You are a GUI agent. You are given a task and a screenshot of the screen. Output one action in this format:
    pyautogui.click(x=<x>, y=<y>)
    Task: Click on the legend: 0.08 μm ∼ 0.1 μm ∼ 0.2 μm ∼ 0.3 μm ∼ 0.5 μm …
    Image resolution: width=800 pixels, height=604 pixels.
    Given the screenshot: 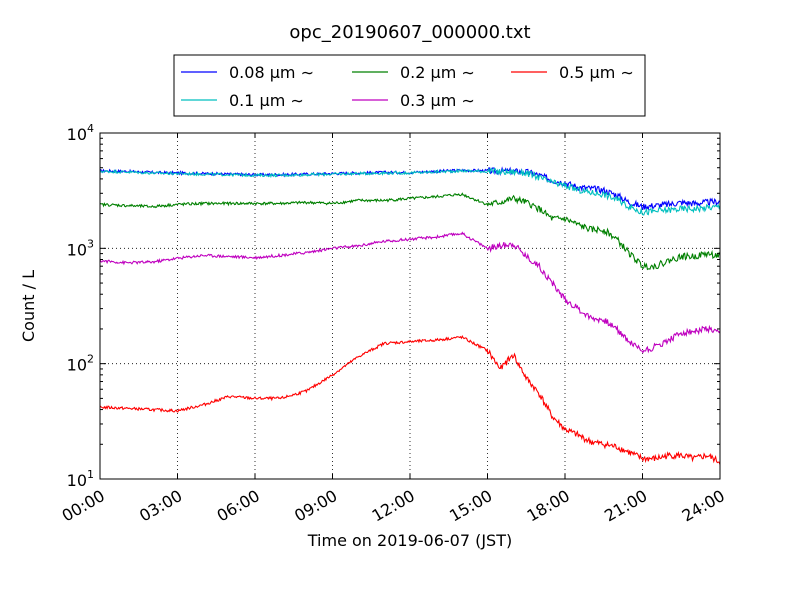 What is the action you would take?
    pyautogui.click(x=409, y=85)
    